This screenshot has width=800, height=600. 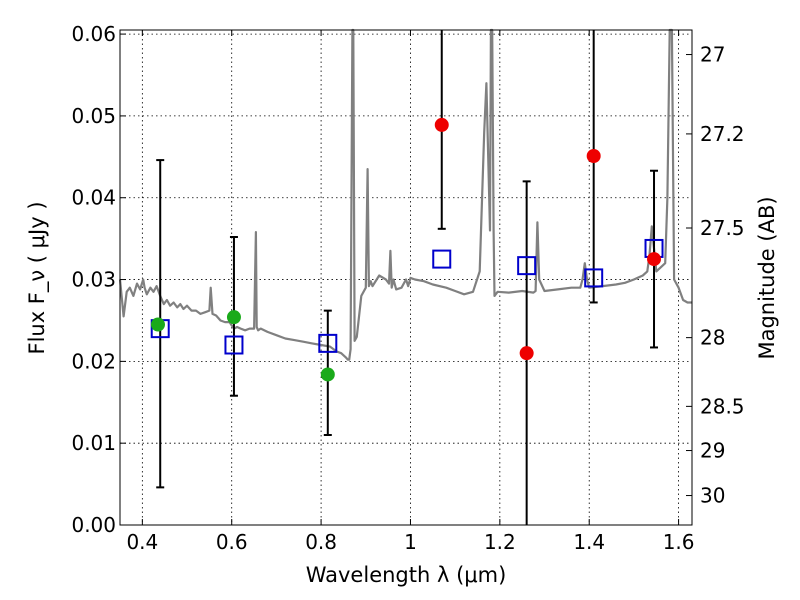 I want to click on x-tick-label: 0.6, so click(x=232, y=542).